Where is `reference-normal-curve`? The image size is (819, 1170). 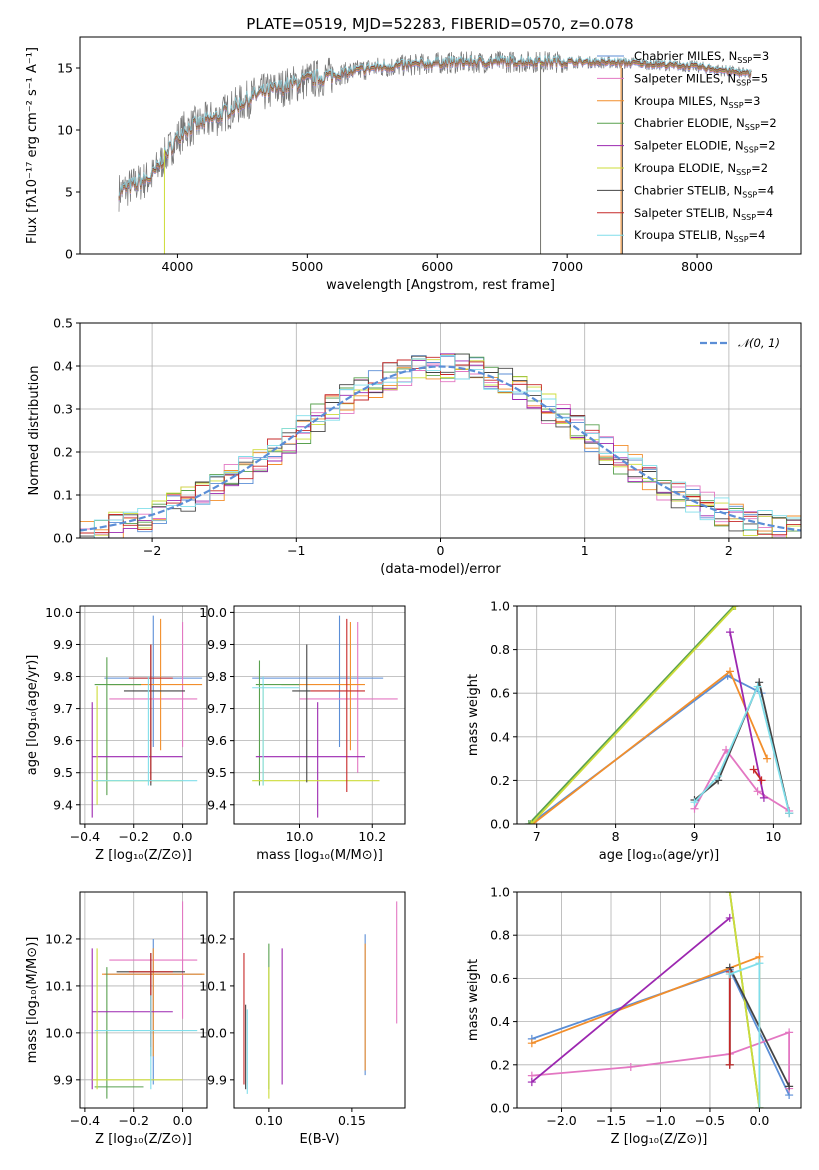
reference-normal-curve is located at coordinates (440, 448).